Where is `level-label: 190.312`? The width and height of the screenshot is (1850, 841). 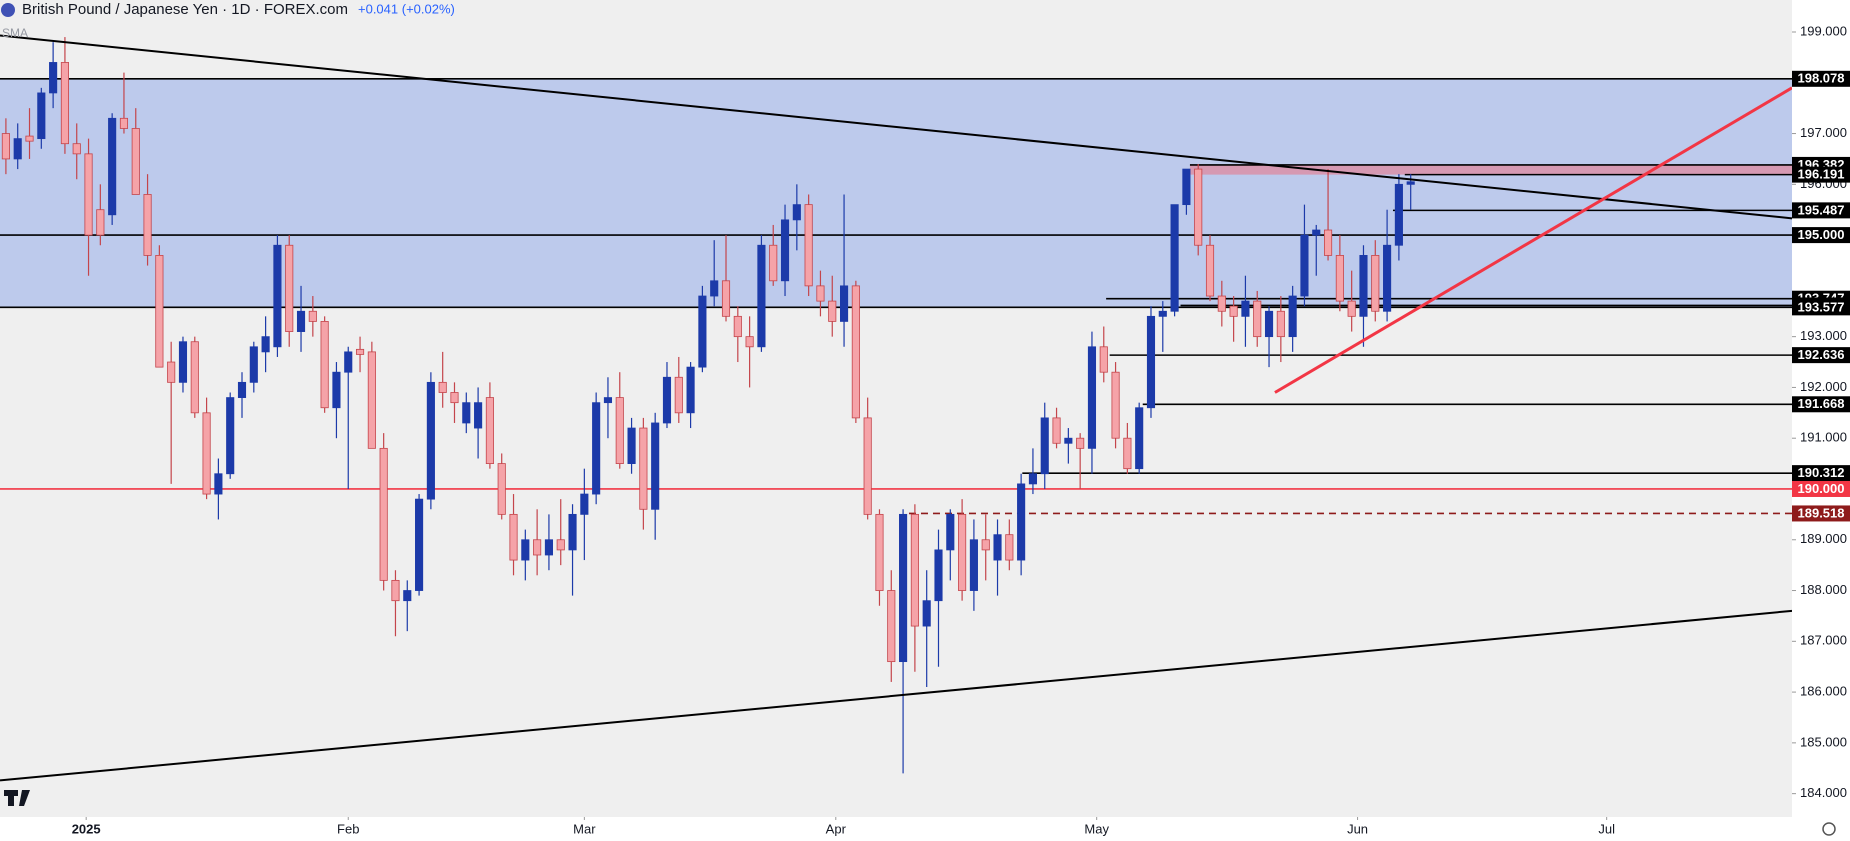
level-label: 190.312 is located at coordinates (1821, 472).